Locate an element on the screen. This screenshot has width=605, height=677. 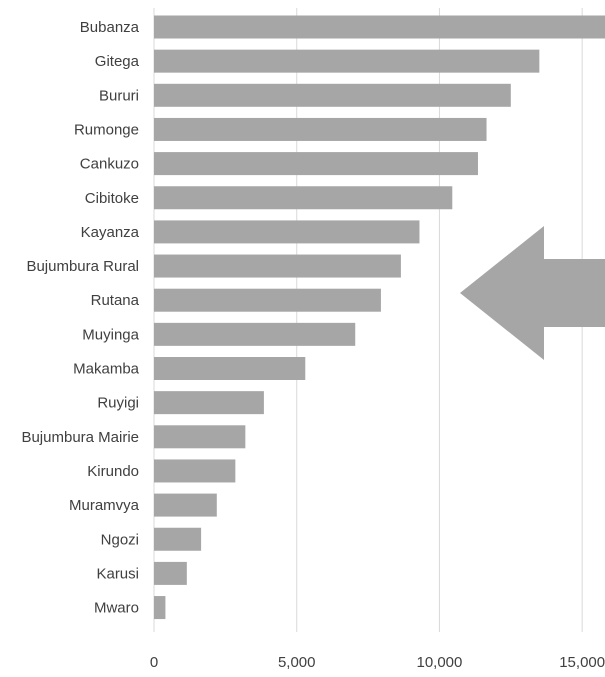
category-label: Kirundo is located at coordinates (113, 471).